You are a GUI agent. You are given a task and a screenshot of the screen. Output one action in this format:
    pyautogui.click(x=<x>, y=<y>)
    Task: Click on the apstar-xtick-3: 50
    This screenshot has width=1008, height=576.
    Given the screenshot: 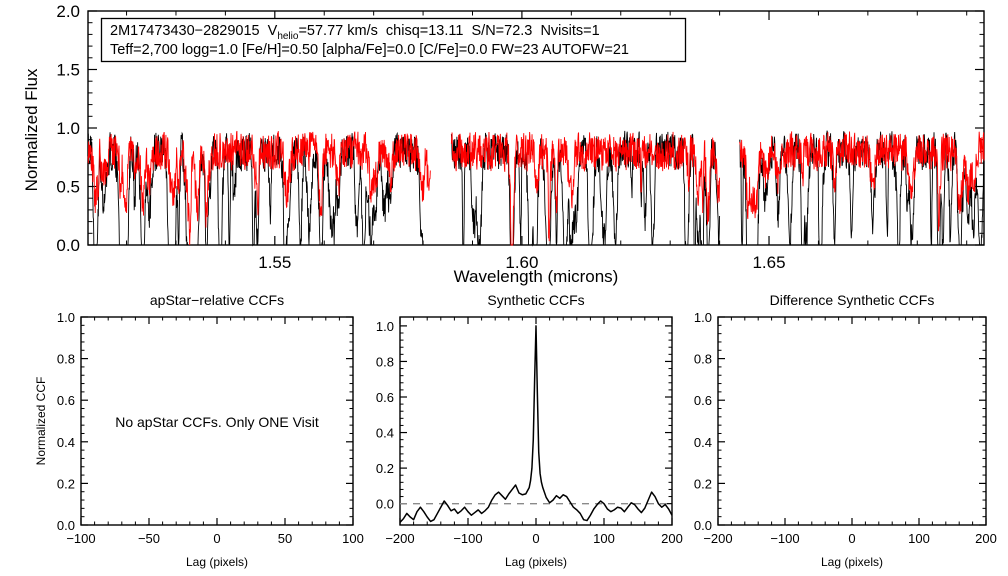 What is the action you would take?
    pyautogui.click(x=285, y=538)
    